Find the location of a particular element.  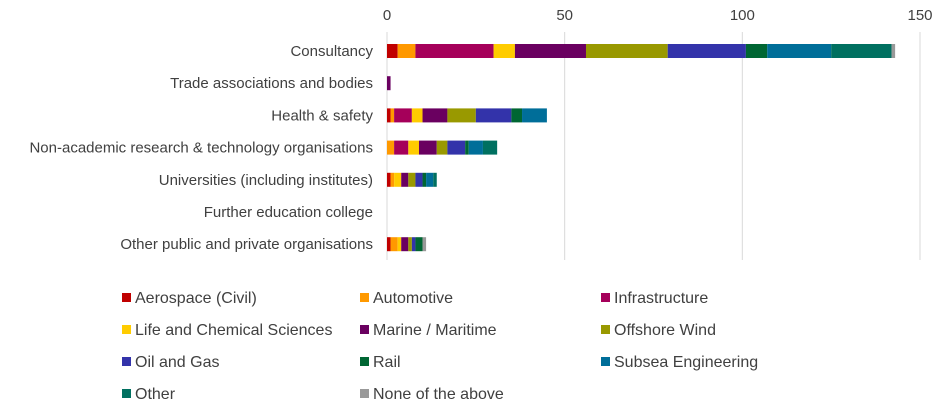

legend-label: Oil and Gas is located at coordinates (177, 362).